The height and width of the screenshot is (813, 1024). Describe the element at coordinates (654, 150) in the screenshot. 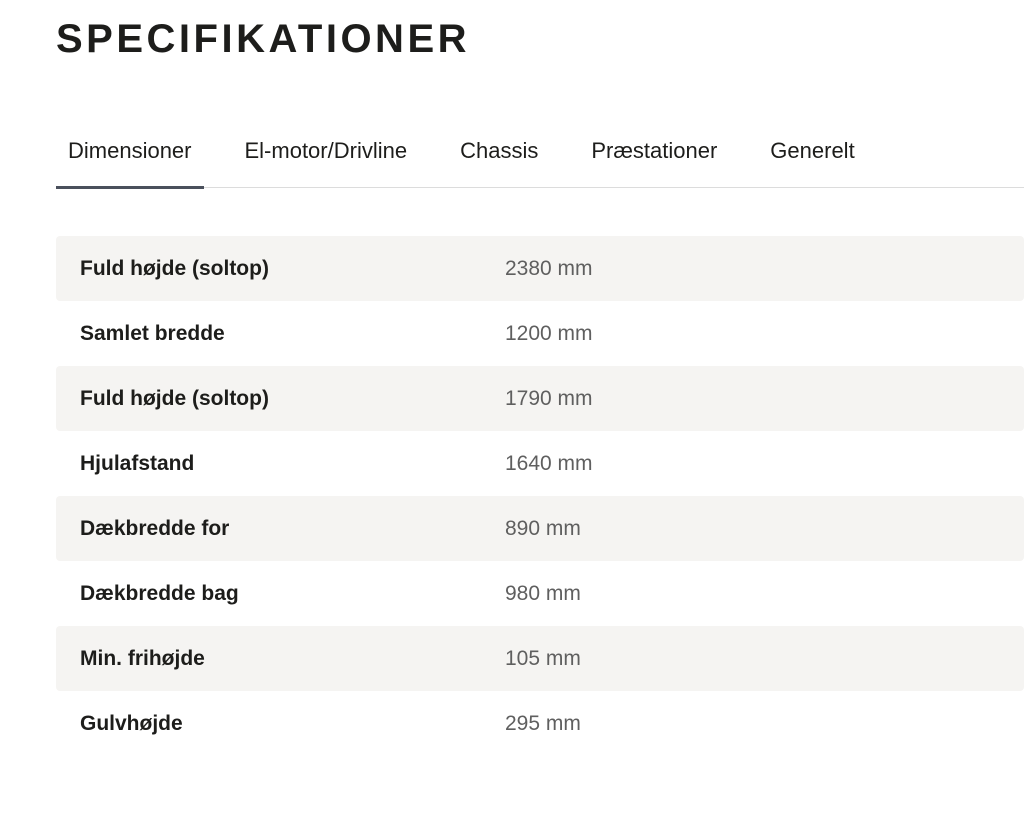

I see `tab-label: Præstationer` at that location.